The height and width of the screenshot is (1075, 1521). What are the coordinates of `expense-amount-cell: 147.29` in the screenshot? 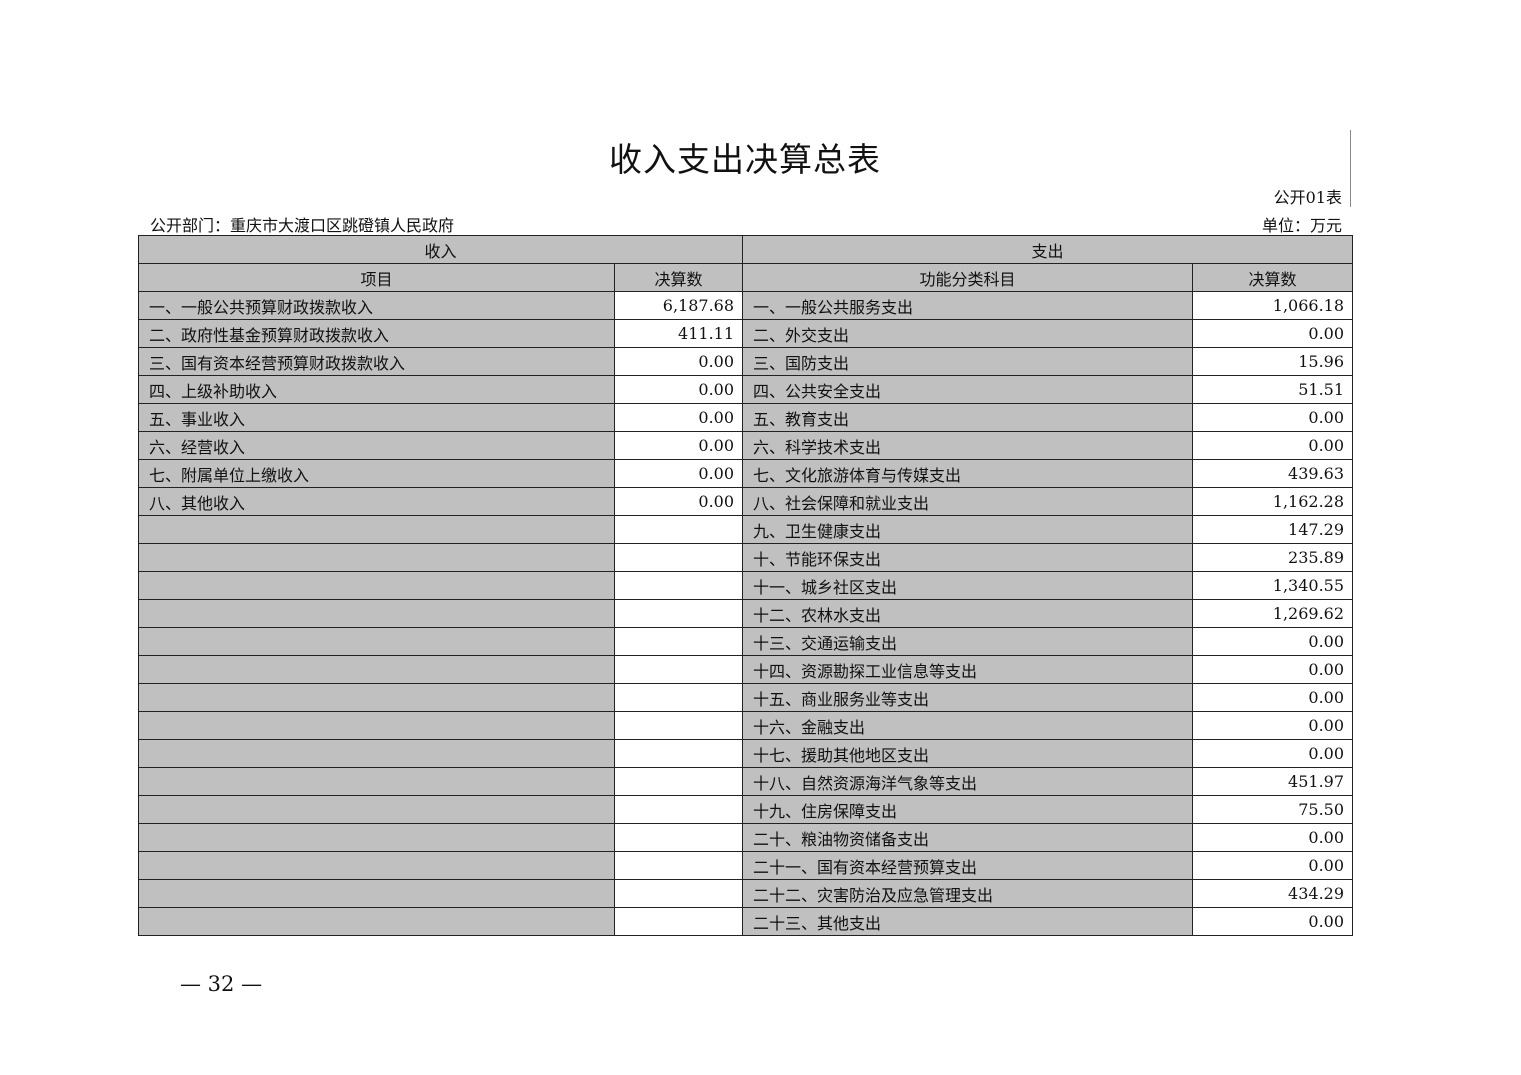 It's located at (1273, 529).